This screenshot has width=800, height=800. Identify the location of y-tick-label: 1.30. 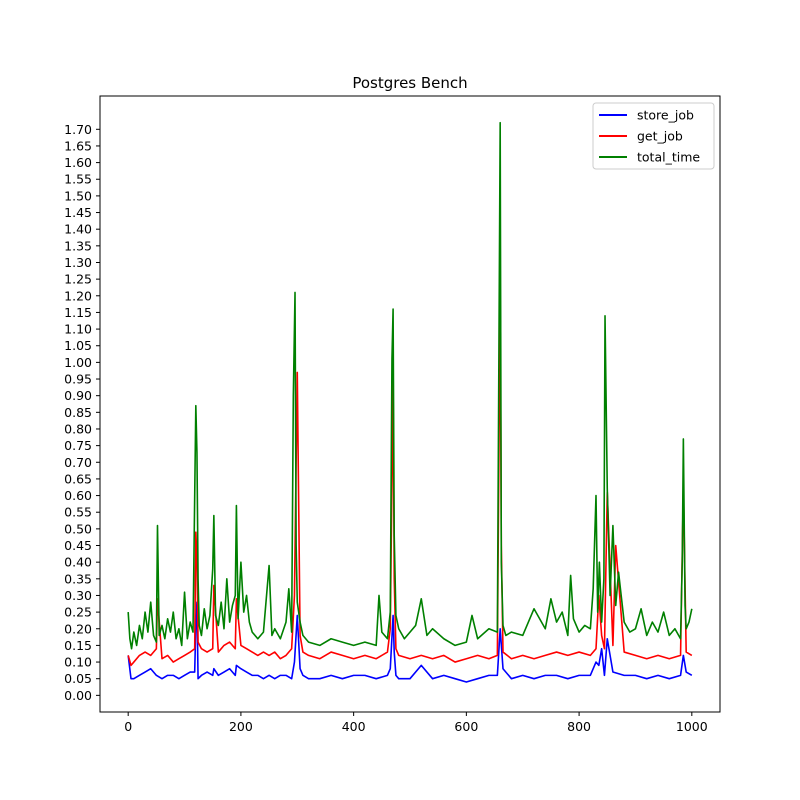
(78, 262).